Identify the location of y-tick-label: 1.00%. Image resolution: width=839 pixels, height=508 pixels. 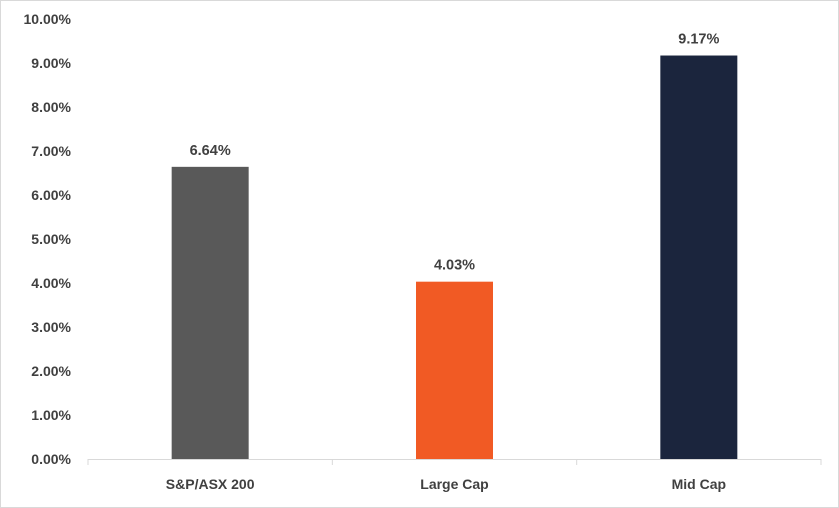
(51, 415).